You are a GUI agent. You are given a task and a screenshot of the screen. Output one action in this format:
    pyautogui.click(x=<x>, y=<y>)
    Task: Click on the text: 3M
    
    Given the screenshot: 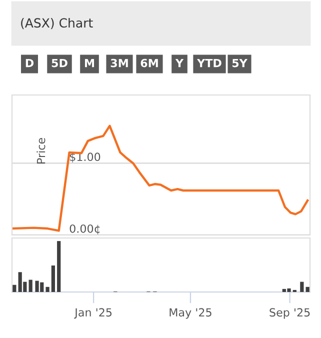 What is the action you would take?
    pyautogui.click(x=119, y=63)
    